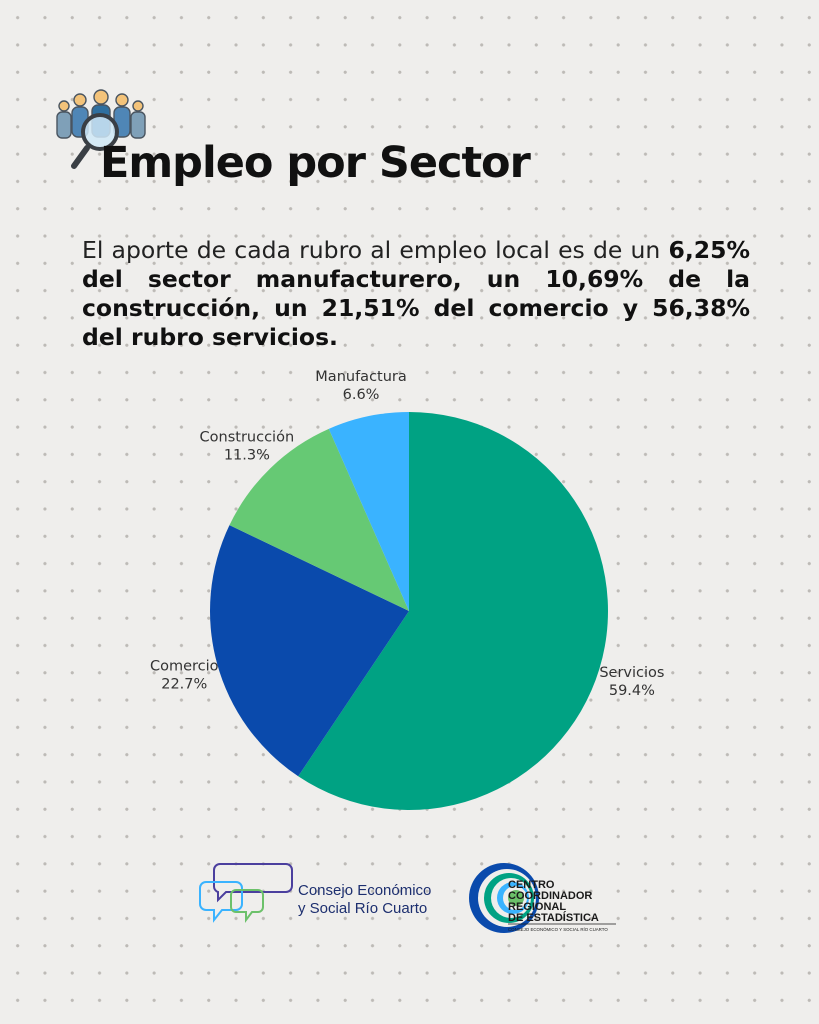  I want to click on slice-percent-comercio: 22.7%, so click(184, 684).